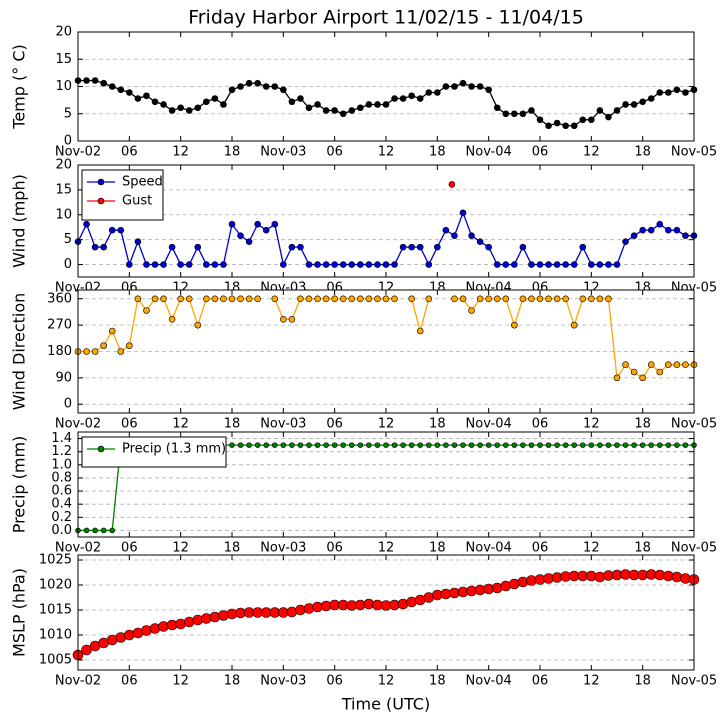  Describe the element at coordinates (168, 325) in the screenshot. I see `series-line` at that location.